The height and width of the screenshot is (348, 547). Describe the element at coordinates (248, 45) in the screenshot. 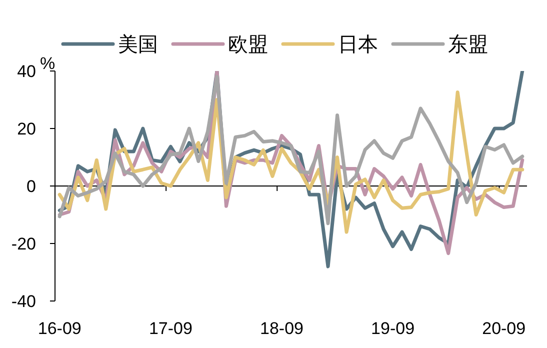

I see `legend-label: 欧盟` at that location.